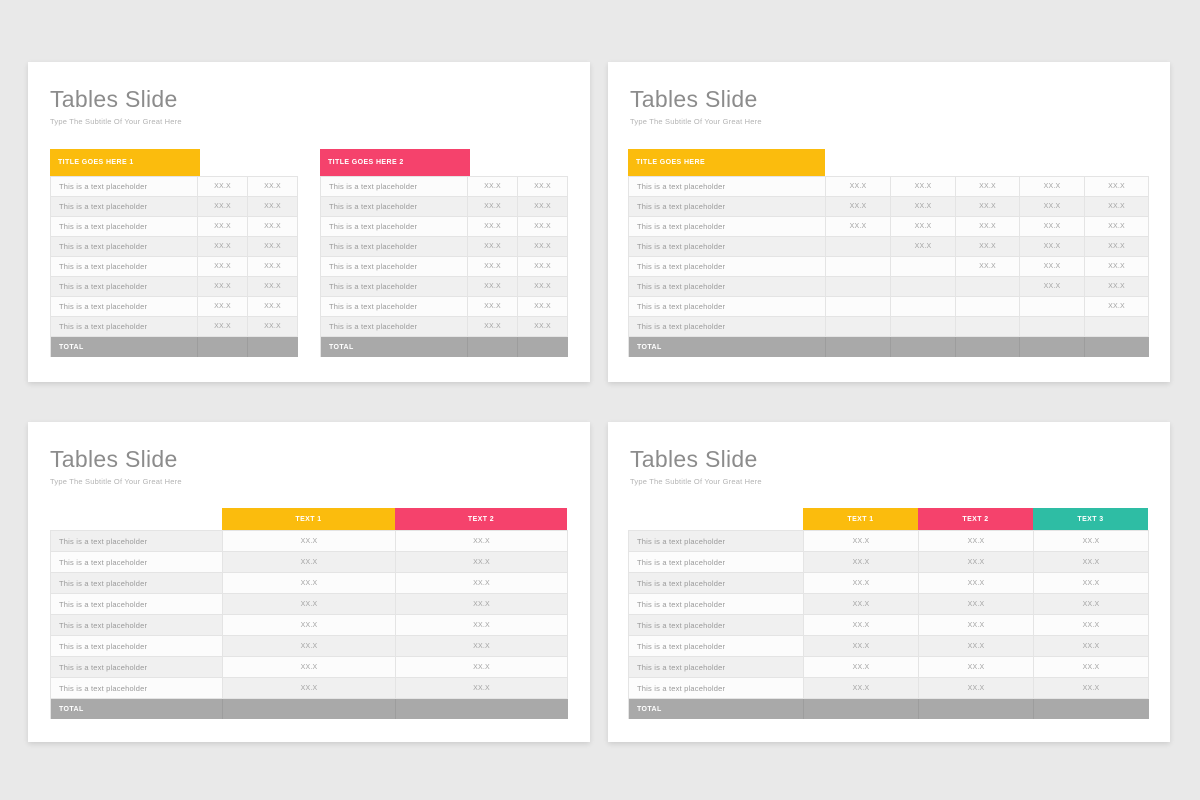  What do you see at coordinates (888, 519) in the screenshot?
I see `column-headers-row: TEXT 1 TEXT 2 TEXT 3` at bounding box center [888, 519].